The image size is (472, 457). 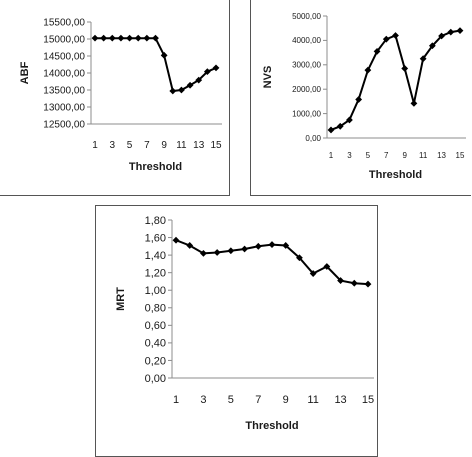 I want to click on y-tick-label: 0,60, so click(x=155, y=326).